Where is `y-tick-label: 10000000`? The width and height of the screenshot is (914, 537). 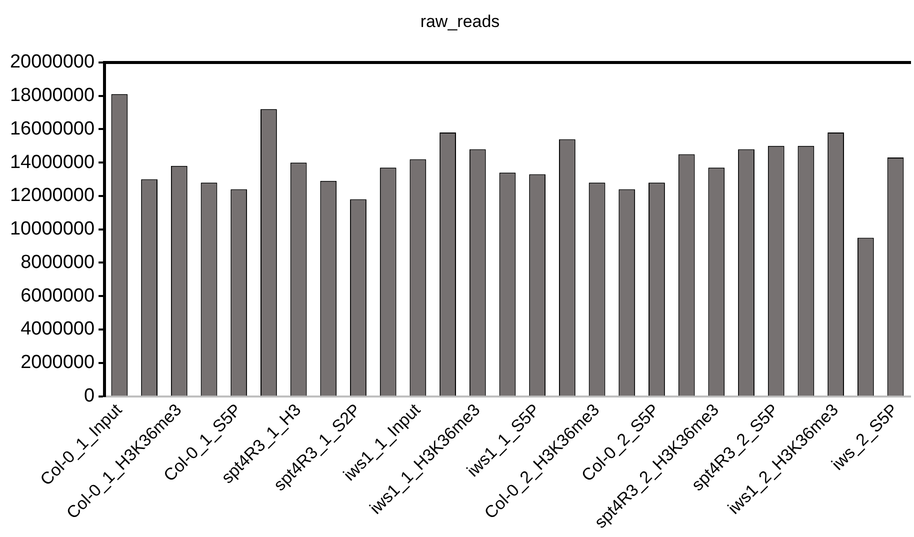
y-tick-label: 10000000 is located at coordinates (52, 229).